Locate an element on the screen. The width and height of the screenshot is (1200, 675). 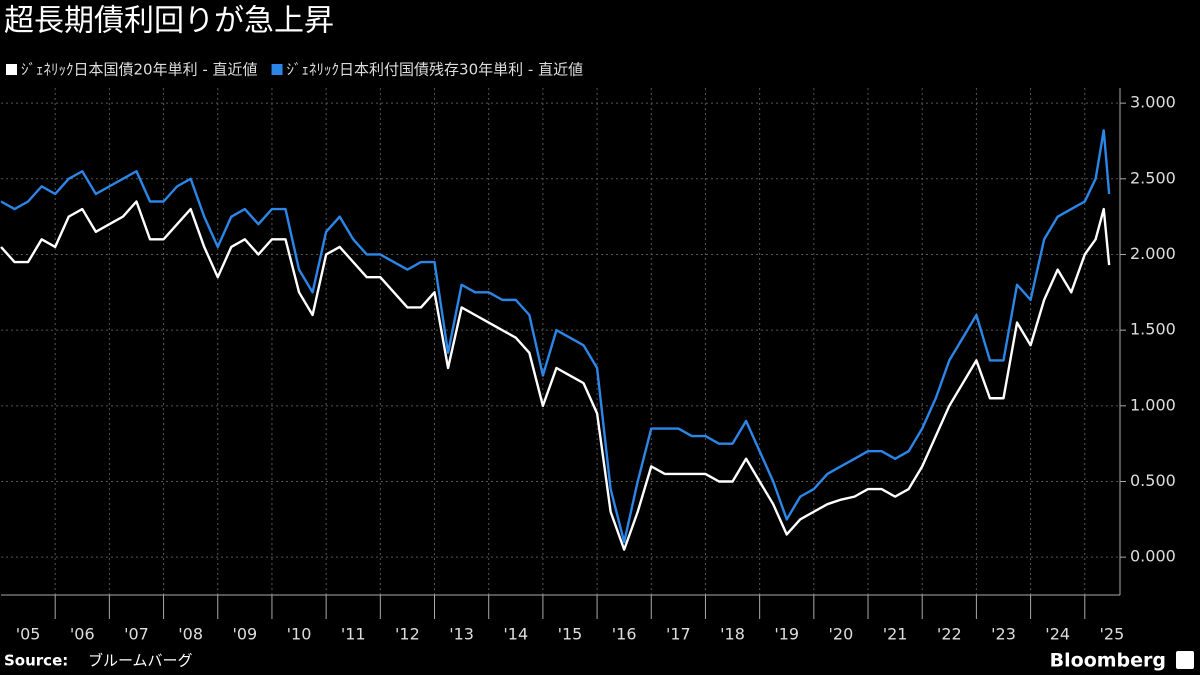
x-tick-label: '14 is located at coordinates (515, 634).